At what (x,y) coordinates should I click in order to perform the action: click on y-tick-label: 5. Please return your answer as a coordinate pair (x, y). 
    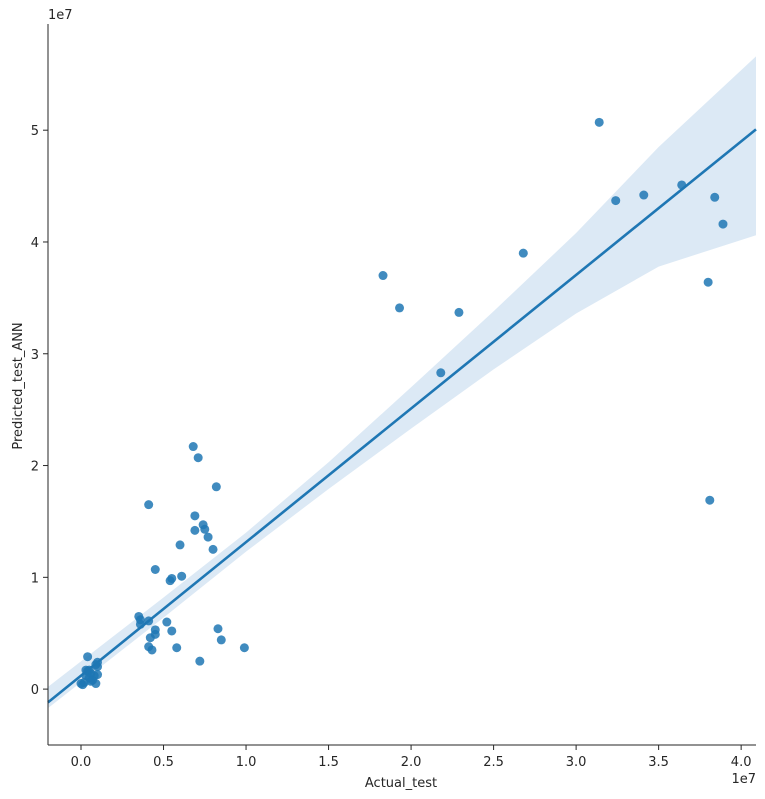
    Looking at the image, I should click on (35, 131).